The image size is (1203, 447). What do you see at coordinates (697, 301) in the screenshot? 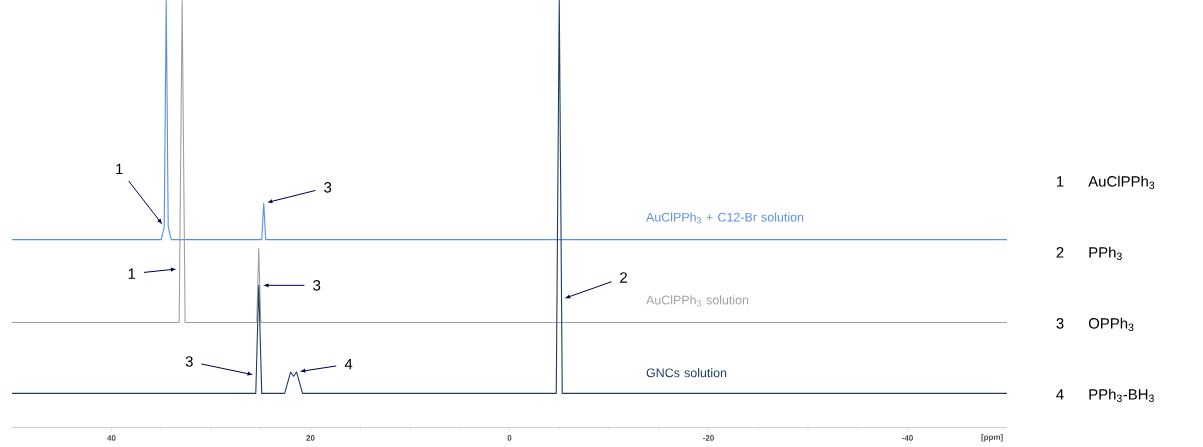
I see `series-label: AuClPPh$_{3}$ solution` at bounding box center [697, 301].